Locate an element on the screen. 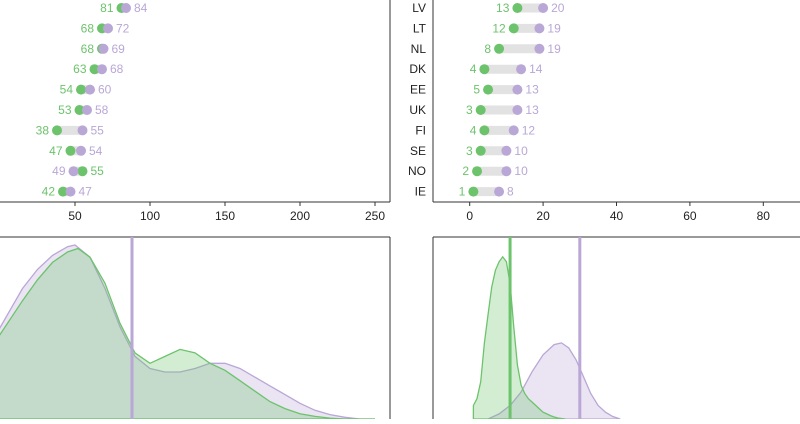  top-right-country-label: FI is located at coordinates (420, 130).